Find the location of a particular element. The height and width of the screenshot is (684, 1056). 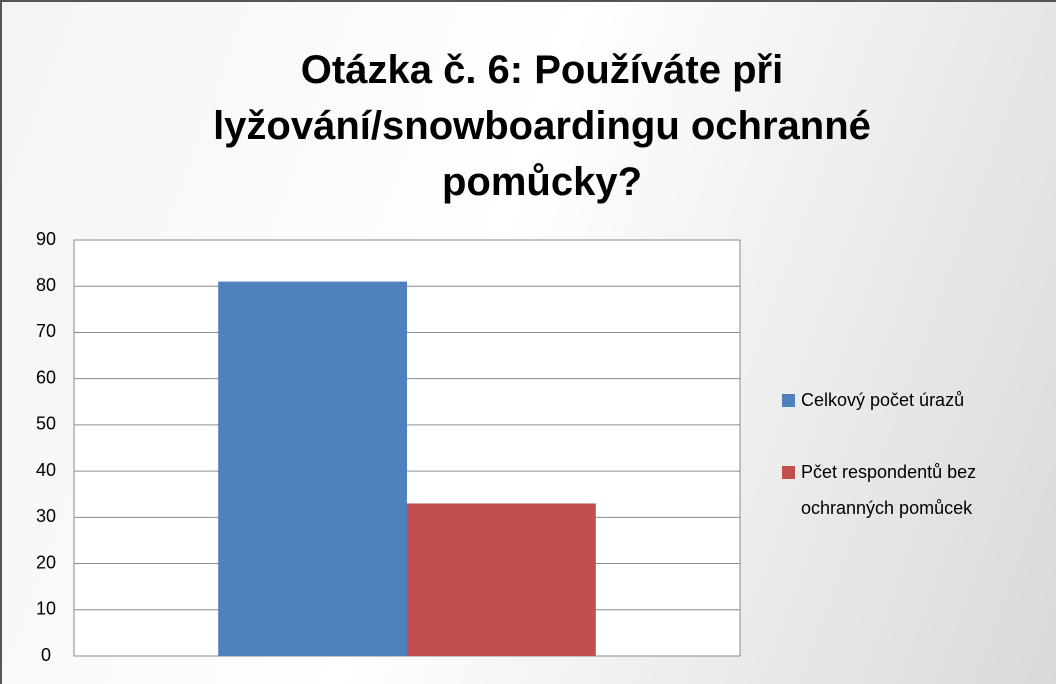

y-tick-label: 40 is located at coordinates (46, 470).